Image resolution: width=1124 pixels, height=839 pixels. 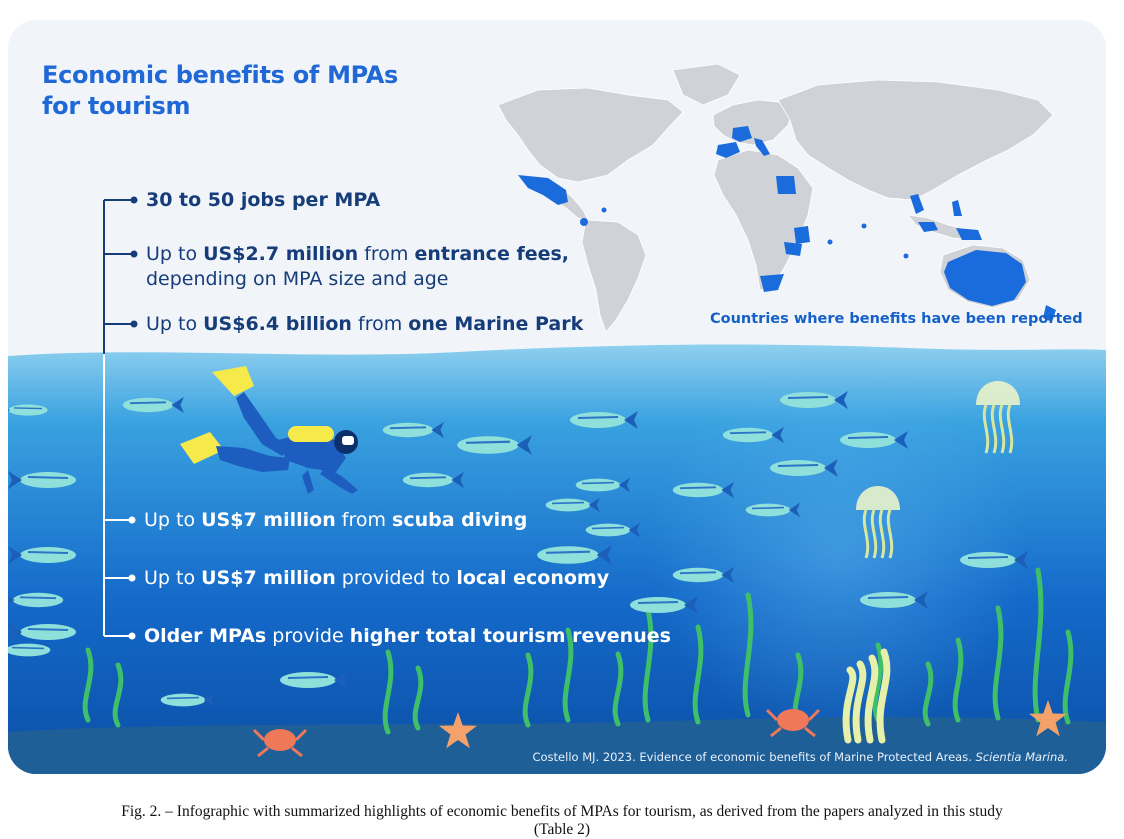 I want to click on diver-body, so click(x=312, y=452).